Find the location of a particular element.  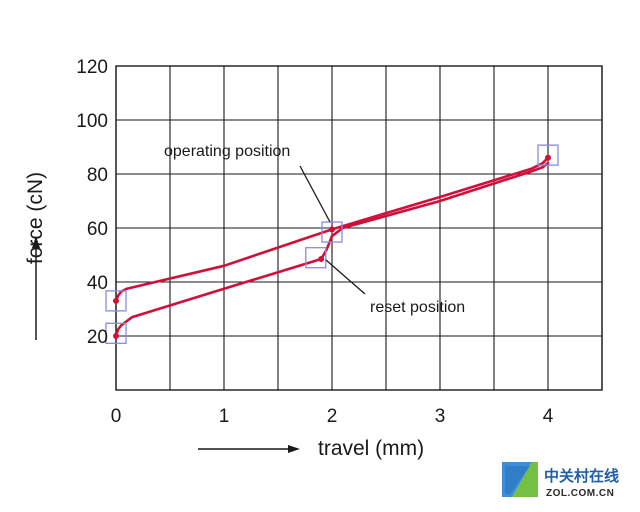

y-tick-label: 40 is located at coordinates (97, 283).